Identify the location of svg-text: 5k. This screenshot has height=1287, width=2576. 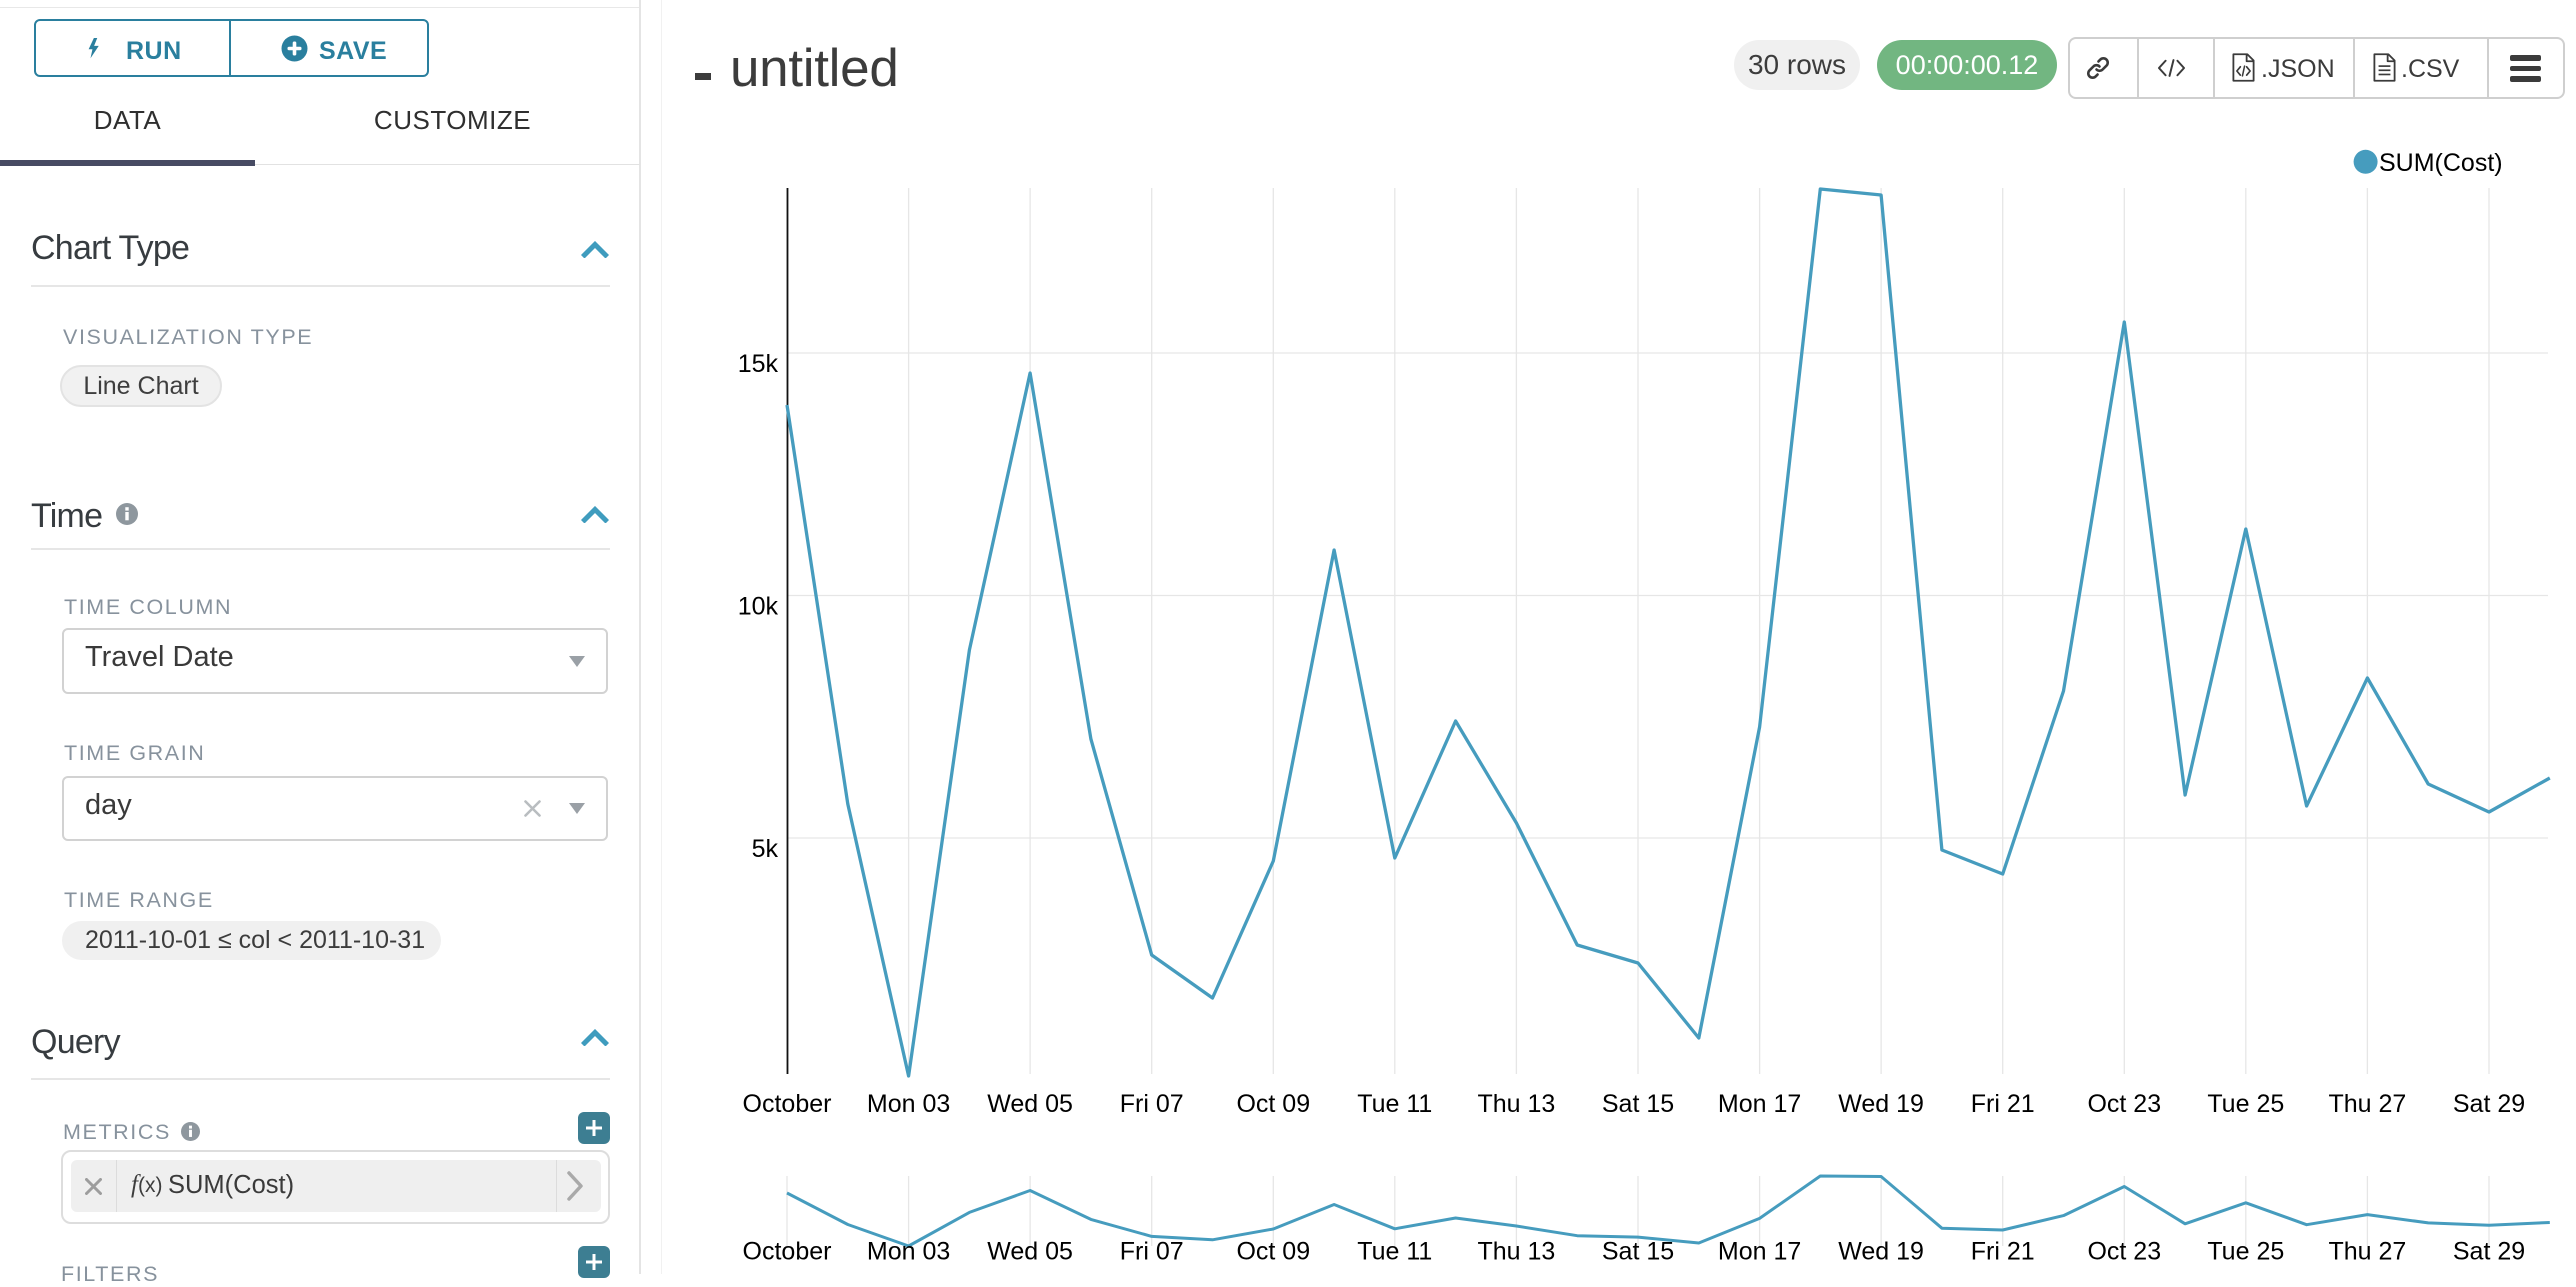
(765, 849).